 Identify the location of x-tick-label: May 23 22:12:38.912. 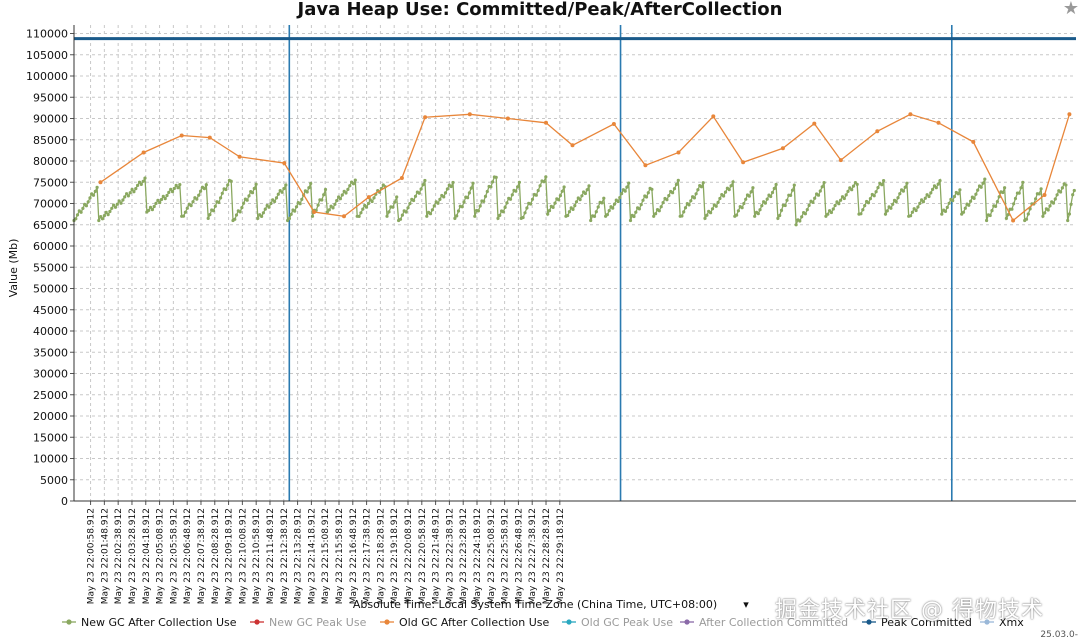
(285, 556).